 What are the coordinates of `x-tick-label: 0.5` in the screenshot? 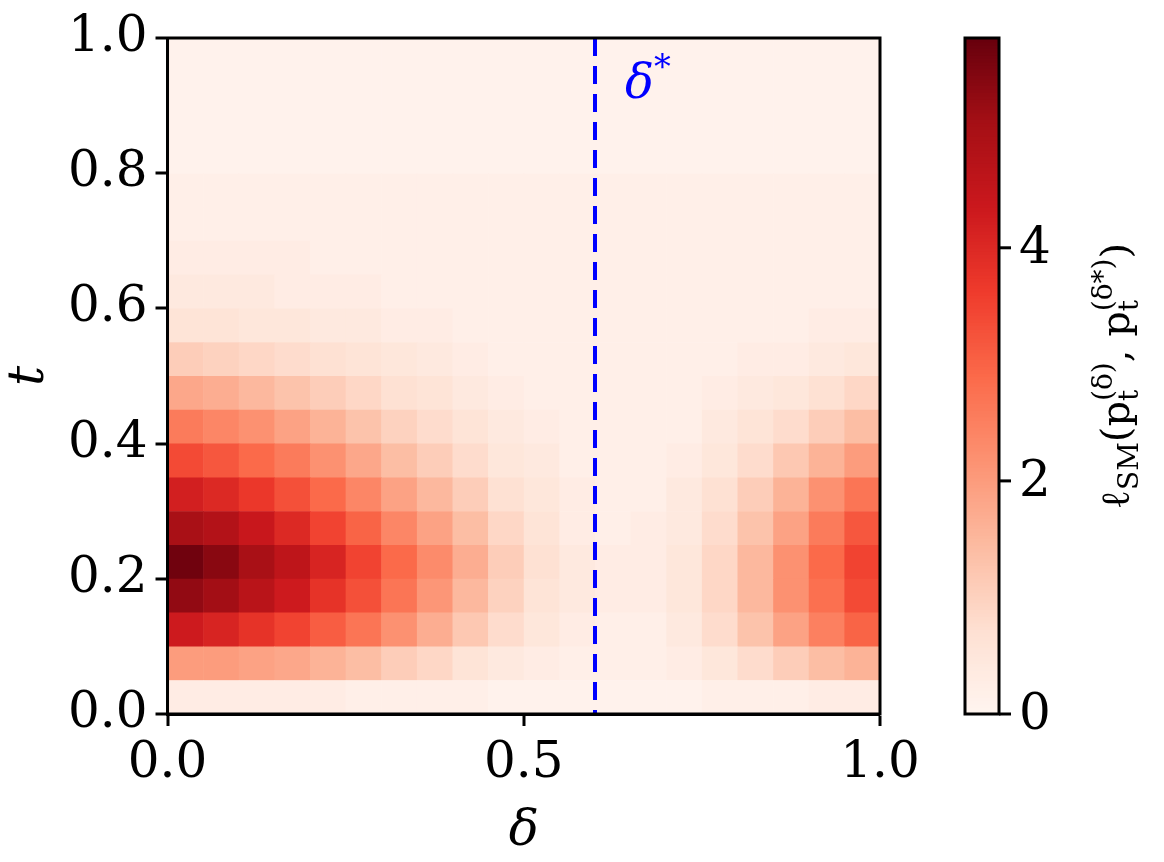 It's located at (523, 759).